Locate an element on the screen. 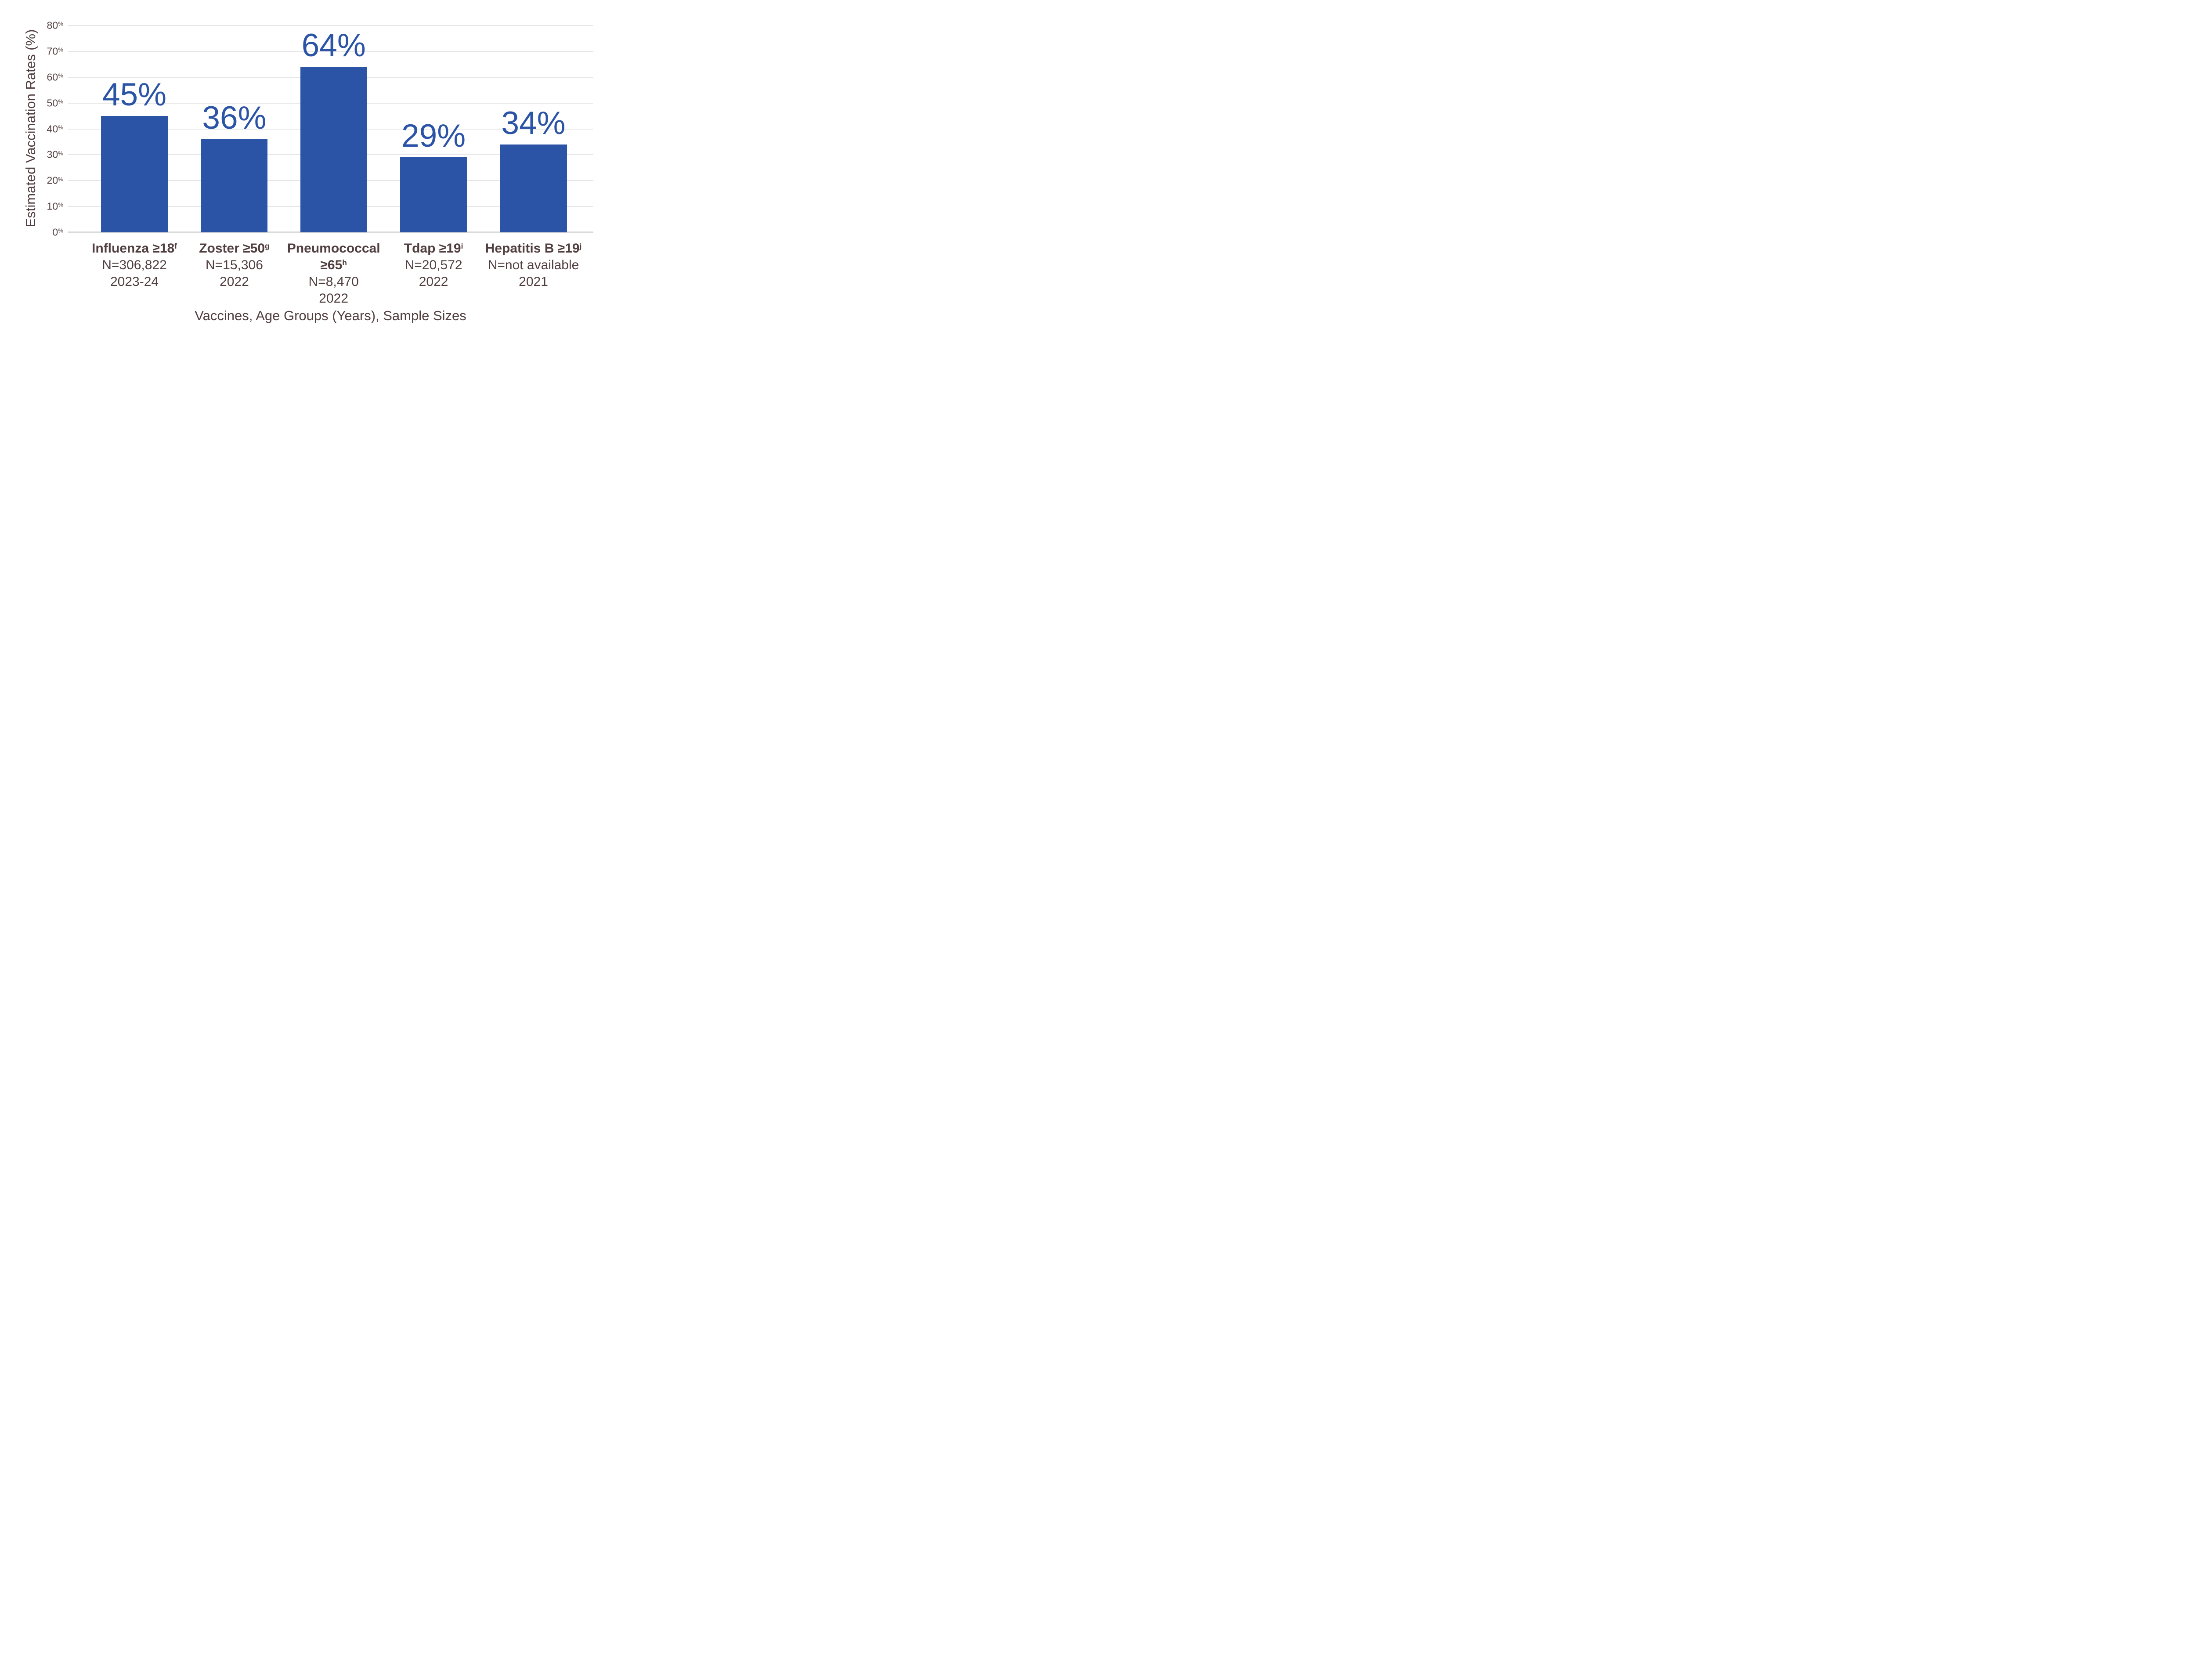 This screenshot has height=1680, width=2196. category-name: Influenza ≥18f is located at coordinates (134, 248).